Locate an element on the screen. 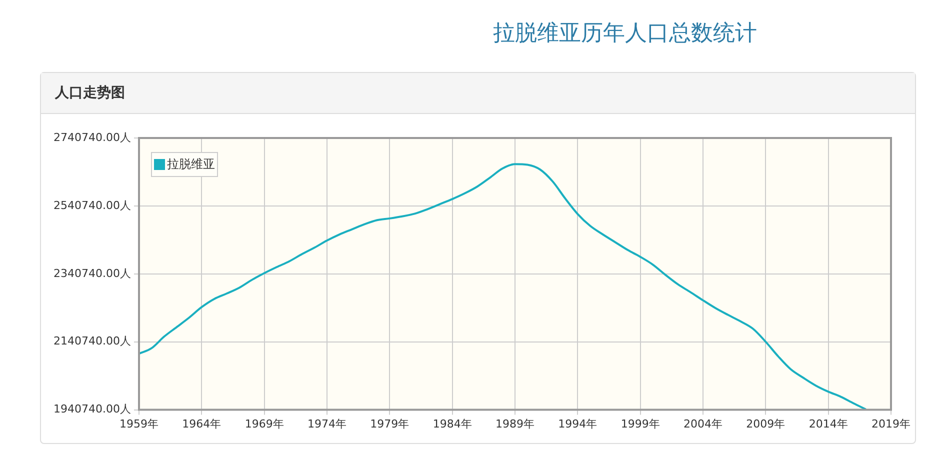 Image resolution: width=935 pixels, height=458 pixels. x-tick-label: 2009年 is located at coordinates (766, 423).